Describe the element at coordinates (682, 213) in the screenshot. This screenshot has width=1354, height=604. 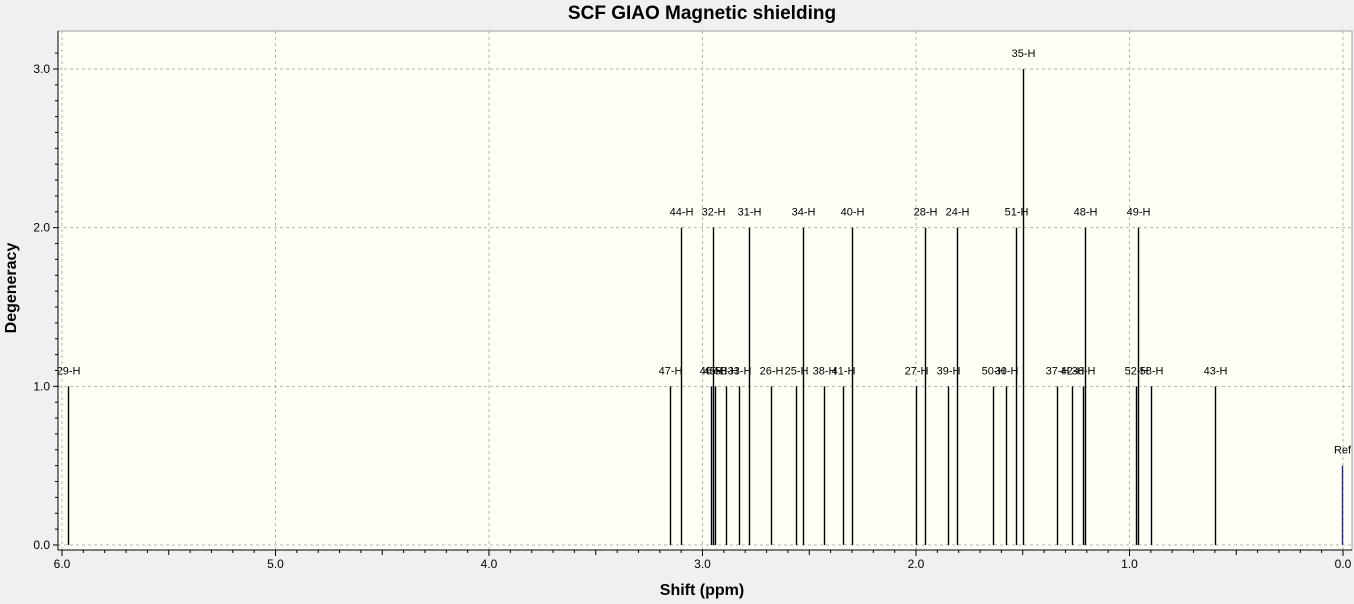
I see `peak-label: 44-H` at that location.